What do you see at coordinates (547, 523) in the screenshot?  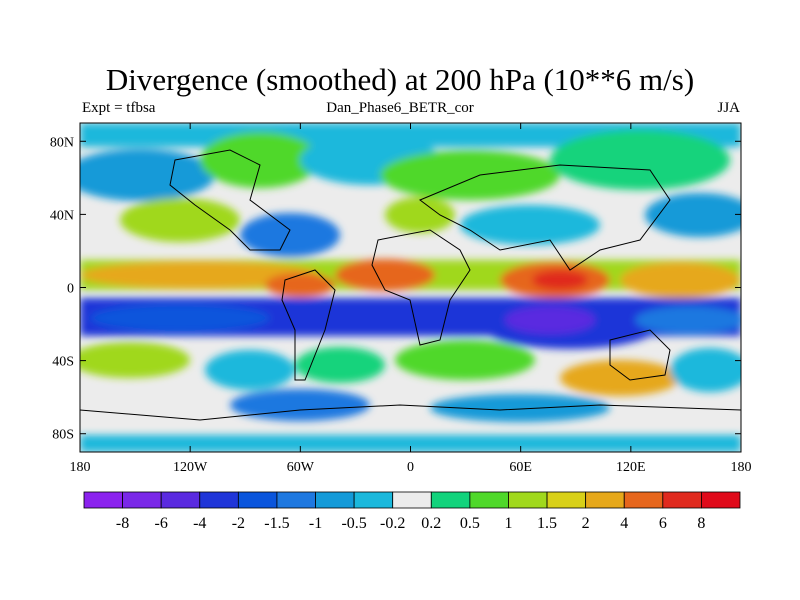 I see `colorbar-label: 1.5` at bounding box center [547, 523].